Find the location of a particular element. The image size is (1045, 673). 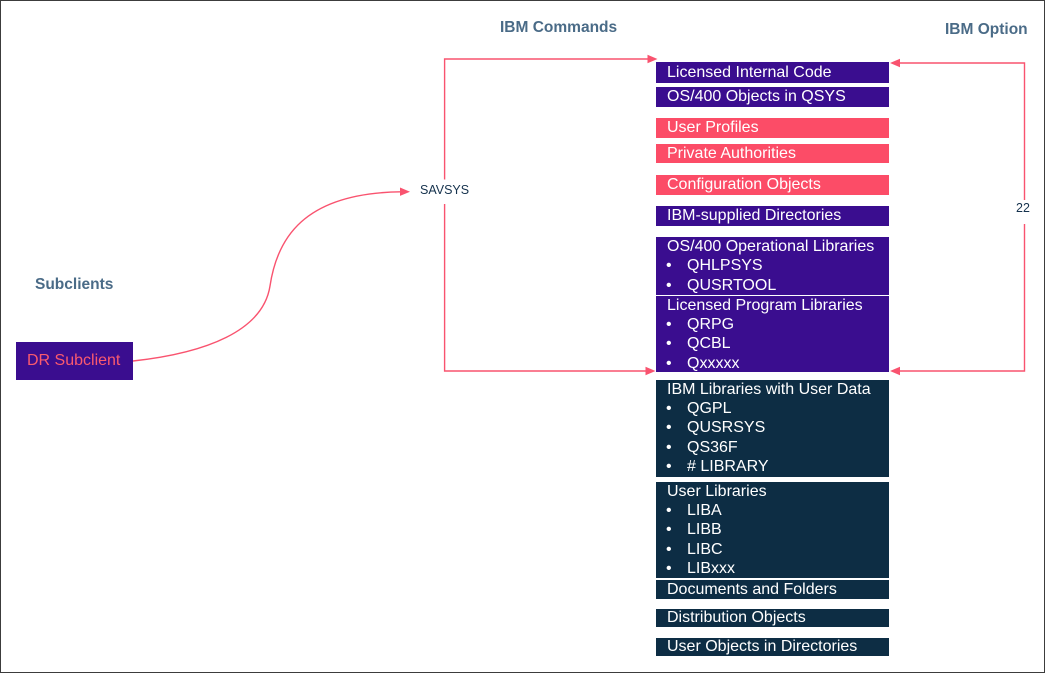

object-box: IBM-supplied Directories is located at coordinates (772, 216).